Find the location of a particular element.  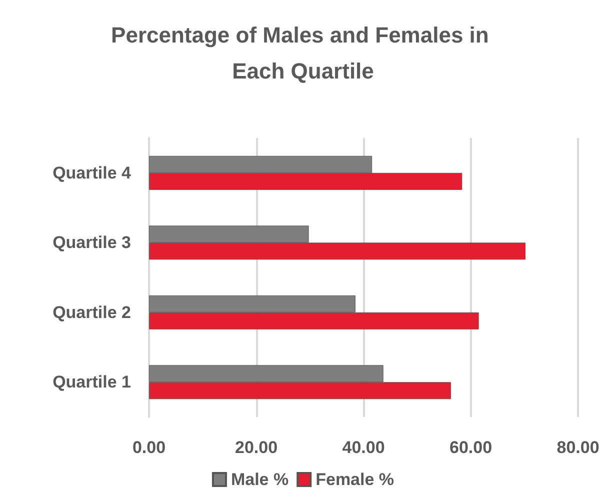

legend-label: Female % is located at coordinates (355, 479).